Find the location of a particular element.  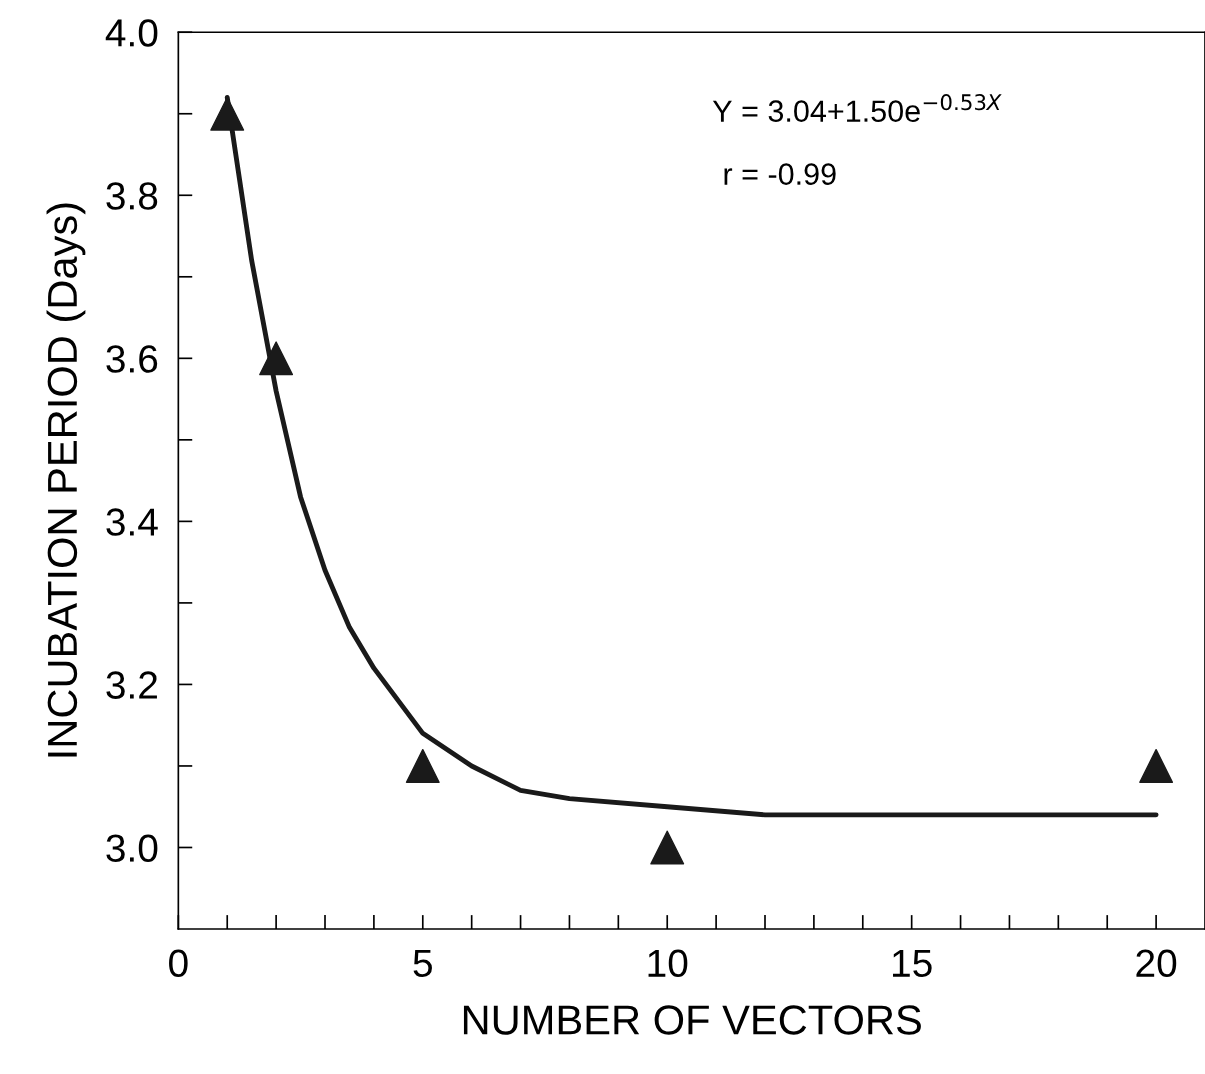

annotation: Y = 3.04+1.50e$^{−0.53X}$ is located at coordinates (857, 108).